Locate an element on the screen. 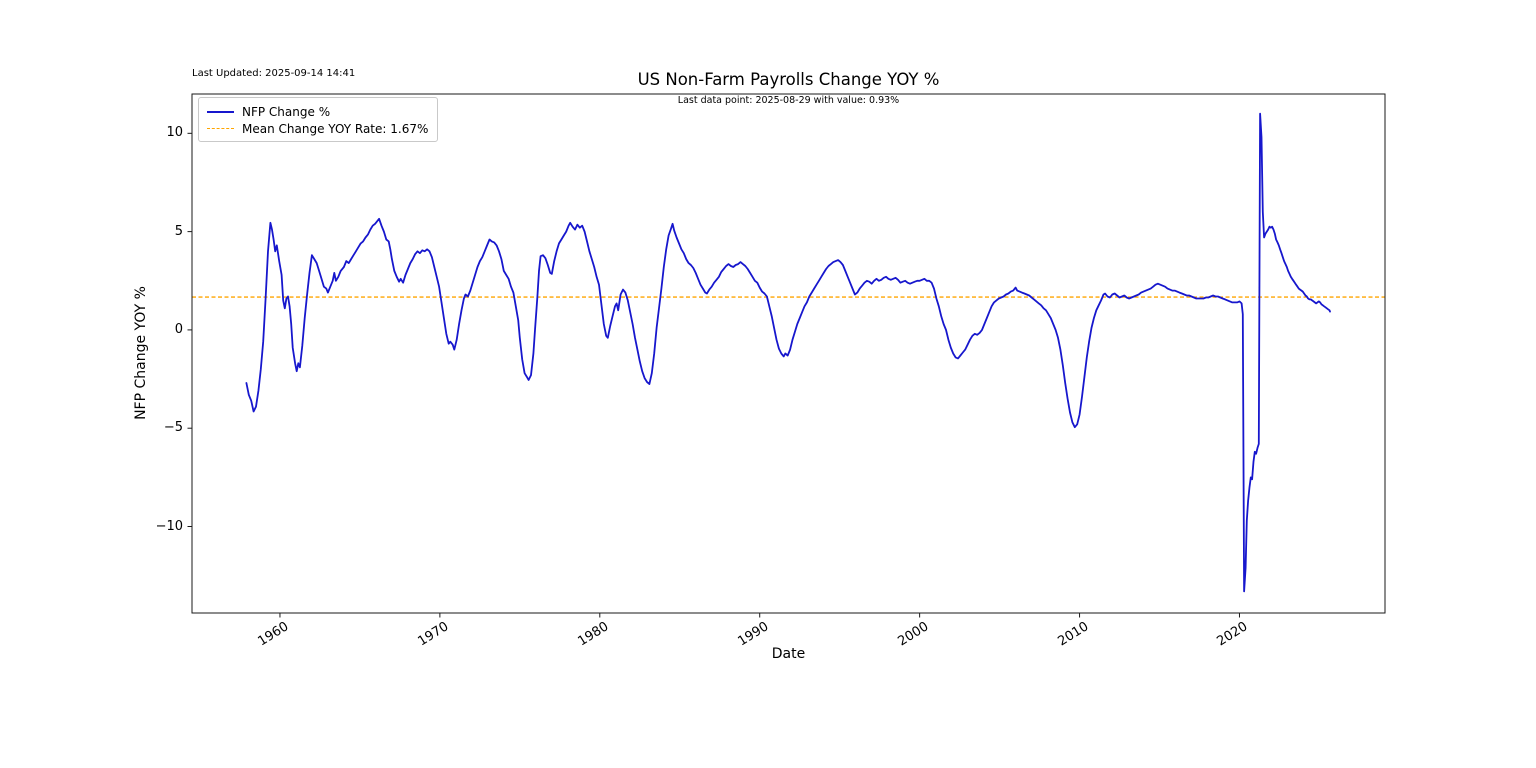 This screenshot has height=768, width=1536. legend-entry-mean: Mean Change YOY Rate: 1.67% is located at coordinates (317, 128).